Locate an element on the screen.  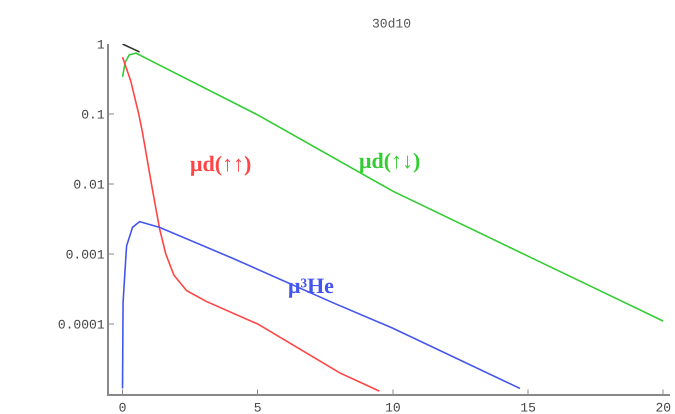
x-tick-label: 10 is located at coordinates (393, 407).